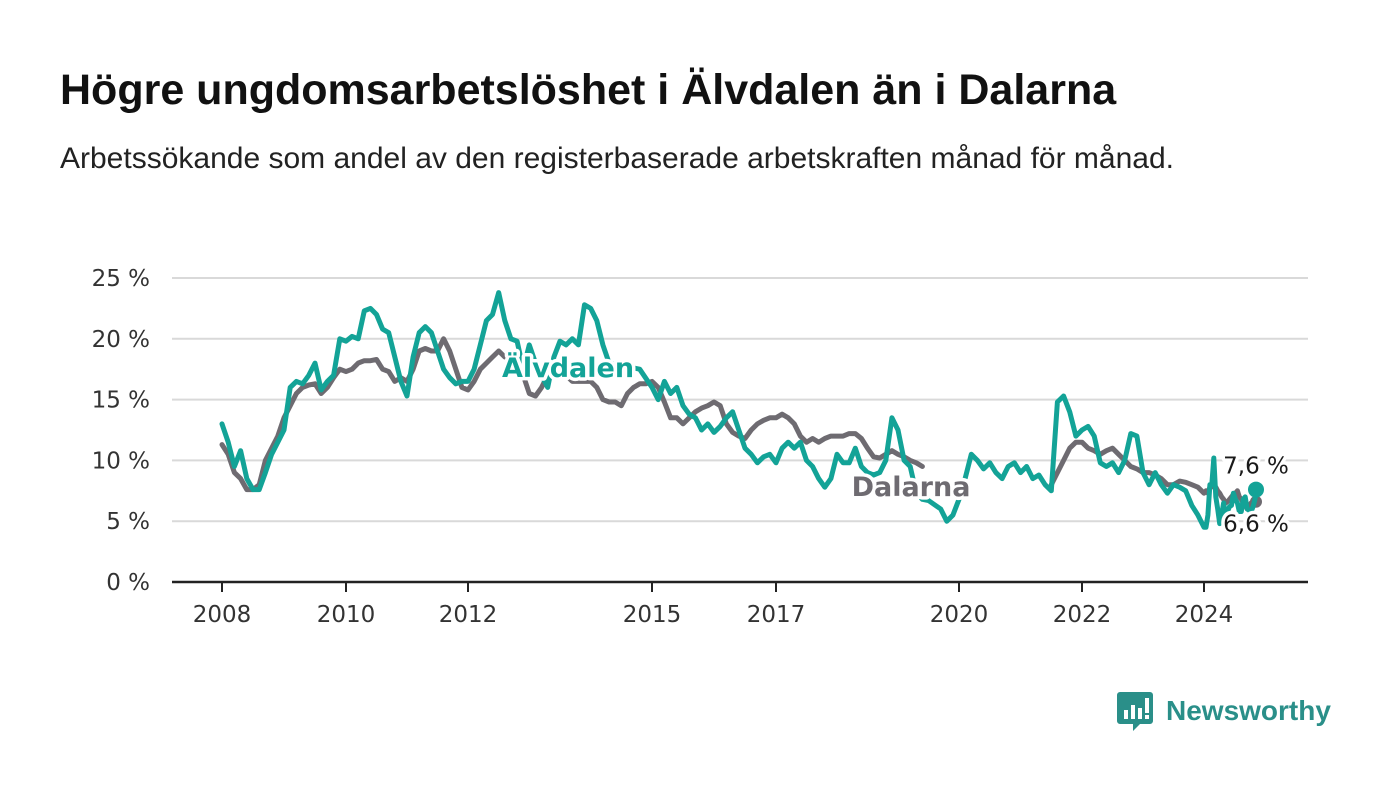  I want to click on end-label-dalarna-halo: 6,6 %, so click(1256, 525).